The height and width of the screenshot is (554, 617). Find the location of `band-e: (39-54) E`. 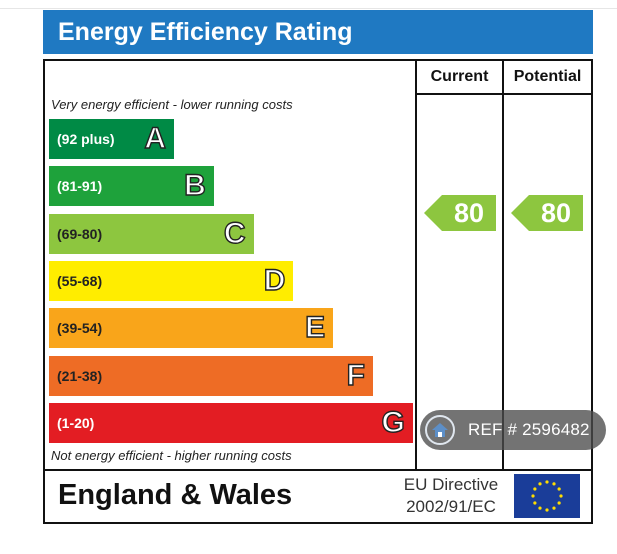

band-e: (39-54) E is located at coordinates (191, 328).